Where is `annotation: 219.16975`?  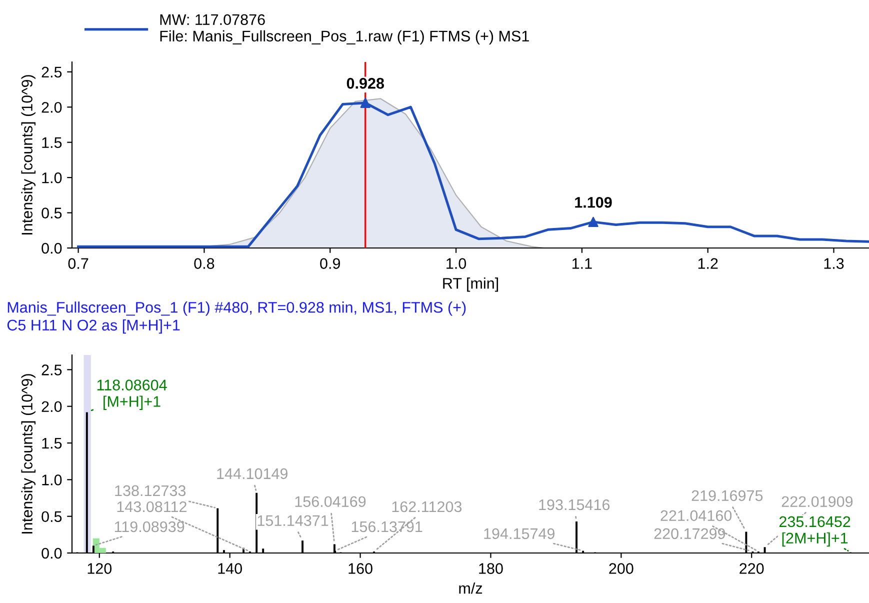 annotation: 219.16975 is located at coordinates (727, 496).